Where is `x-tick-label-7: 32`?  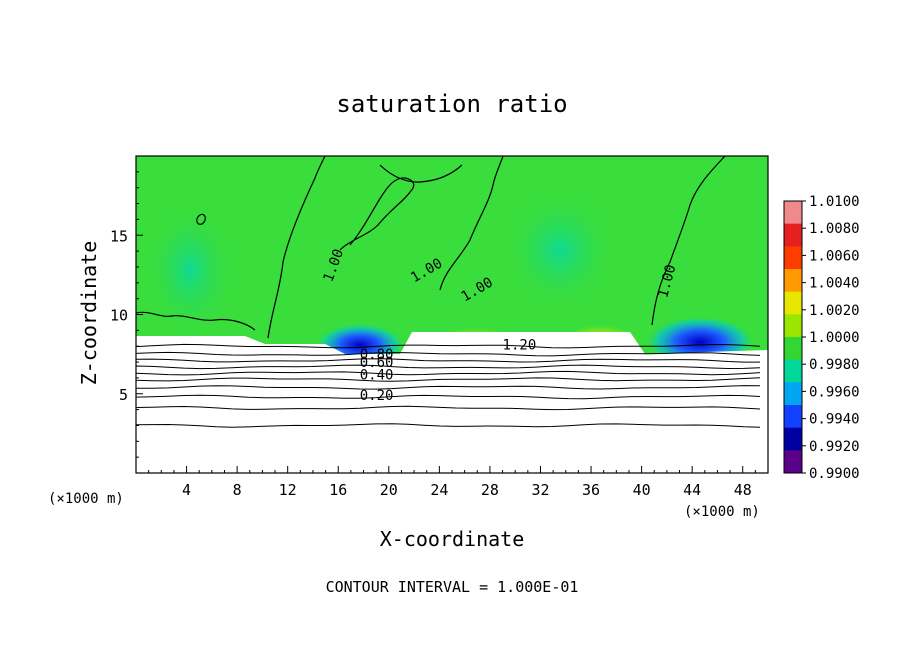
x-tick-label-7: 32 is located at coordinates (540, 490).